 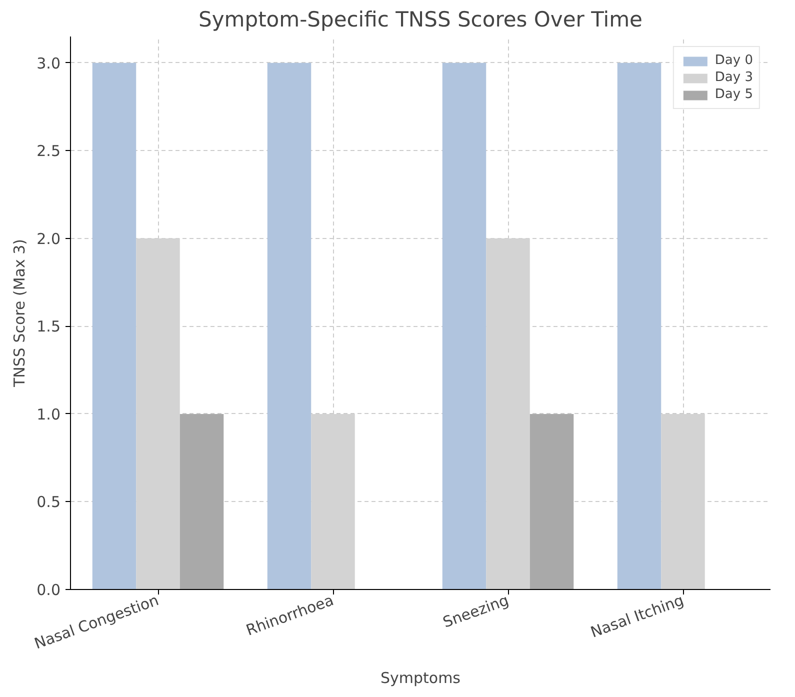 What do you see at coordinates (48, 327) in the screenshot?
I see `y-tick-label: 1.5` at bounding box center [48, 327].